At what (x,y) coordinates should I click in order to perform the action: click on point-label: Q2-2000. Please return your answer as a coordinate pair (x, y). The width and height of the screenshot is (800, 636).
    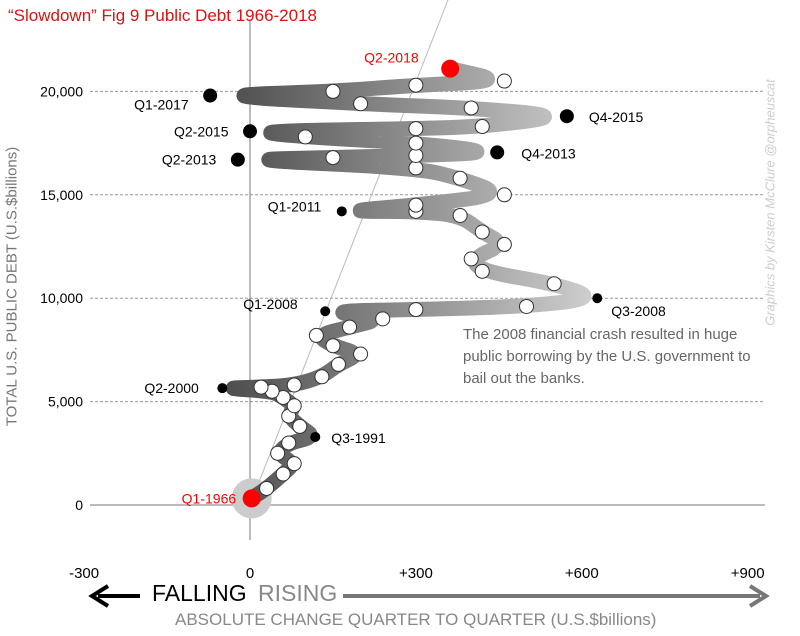
    Looking at the image, I should click on (171, 388).